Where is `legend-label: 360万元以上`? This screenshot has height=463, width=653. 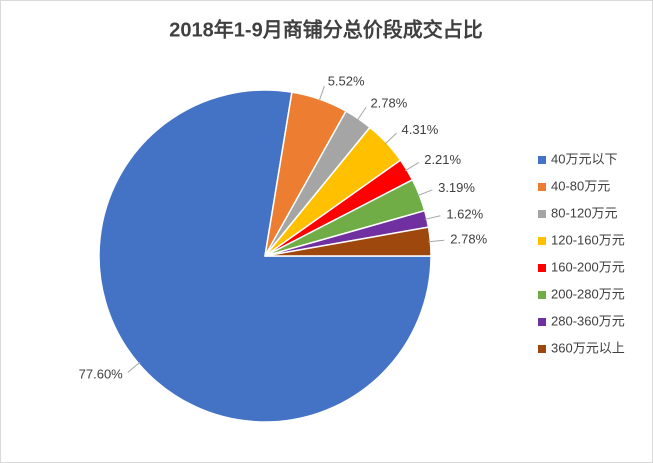
legend-label: 360万元以上 is located at coordinates (588, 347).